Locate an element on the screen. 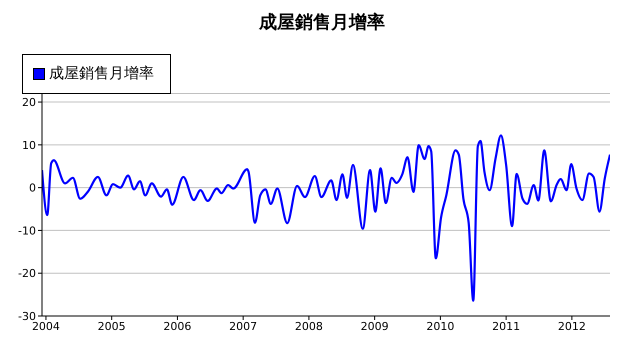 This screenshot has height=342, width=624. x-tick-label: 2005 is located at coordinates (112, 326).